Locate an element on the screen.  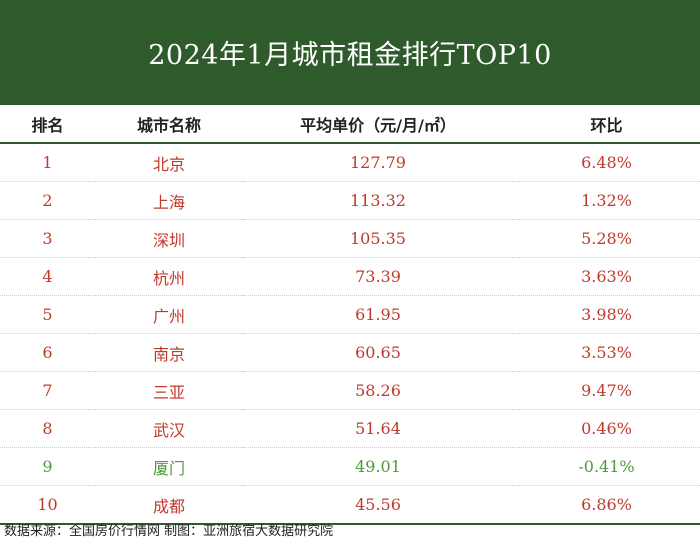
header-rank: 排名 is located at coordinates (47, 124).